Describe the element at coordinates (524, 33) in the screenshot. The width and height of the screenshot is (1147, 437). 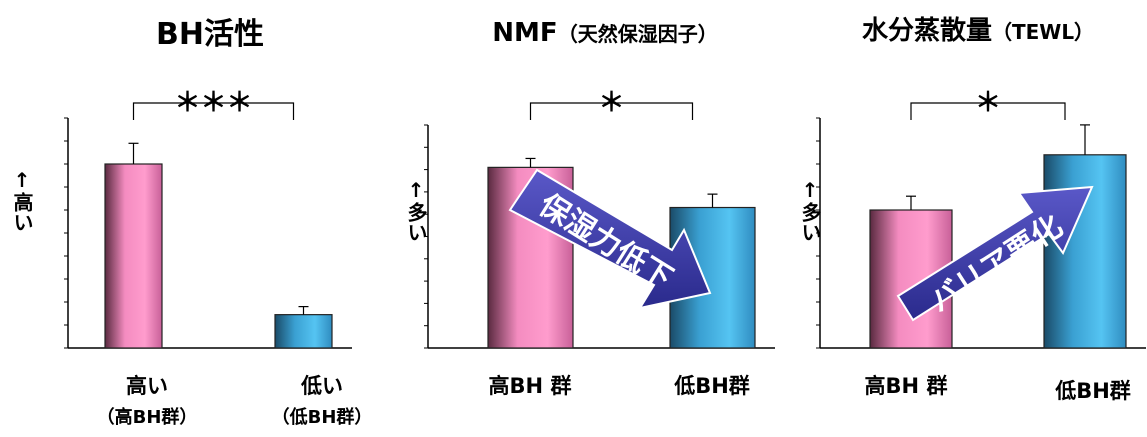
I see `chart-title-main: NMF` at that location.